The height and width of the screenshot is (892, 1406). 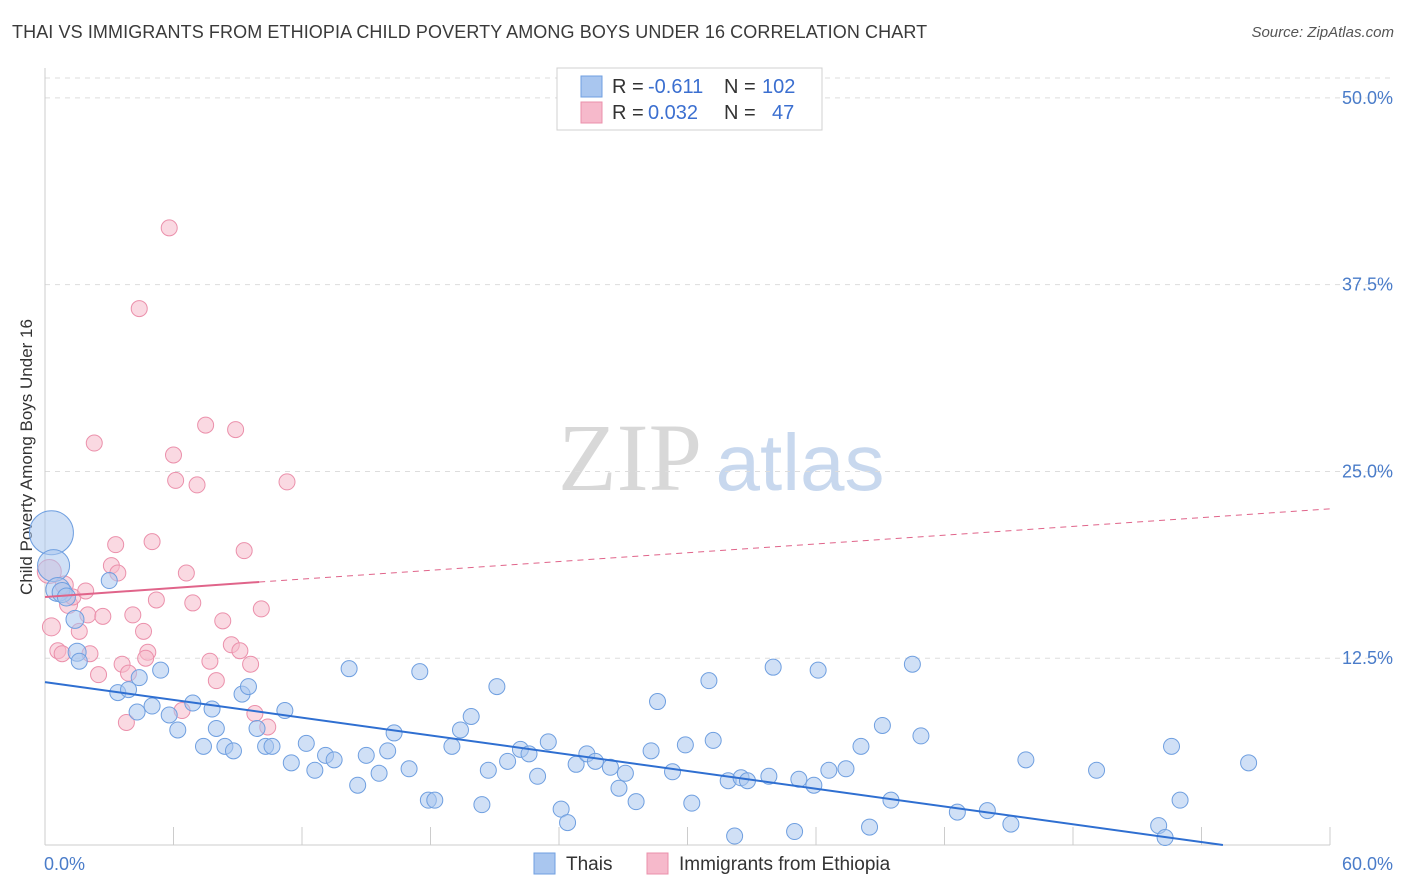 What do you see at coordinates (1367, 285) in the screenshot?
I see `y-tick-label: 37.5%` at bounding box center [1367, 285].